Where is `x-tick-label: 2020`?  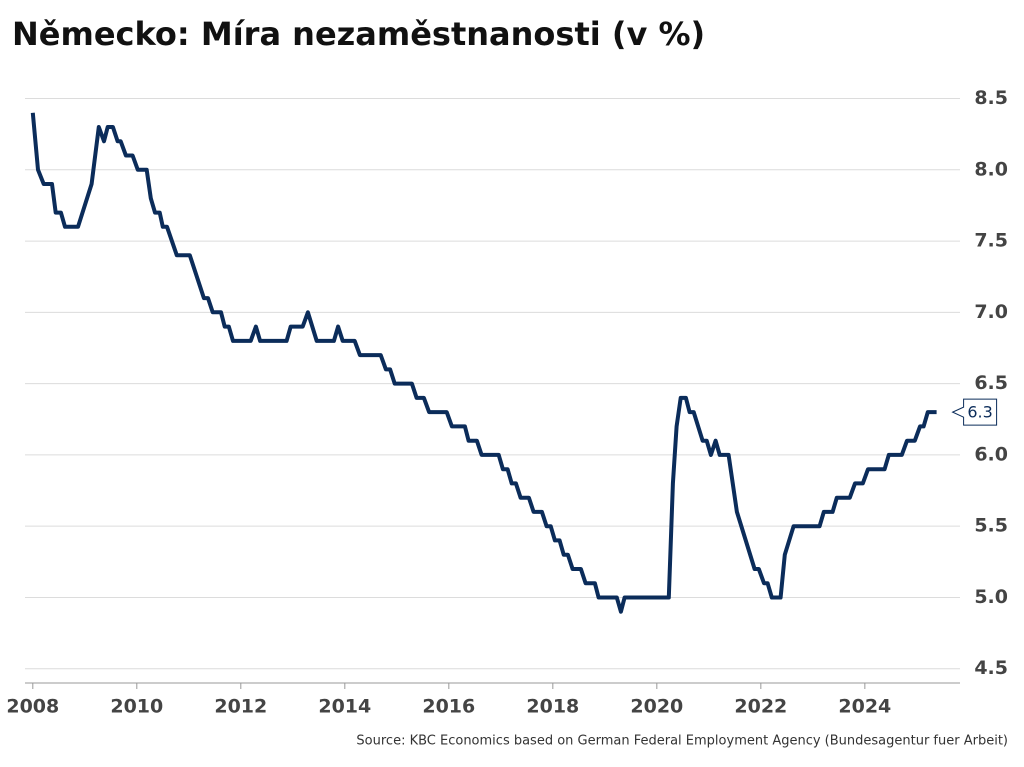
x-tick-label: 2020 is located at coordinates (656, 707).